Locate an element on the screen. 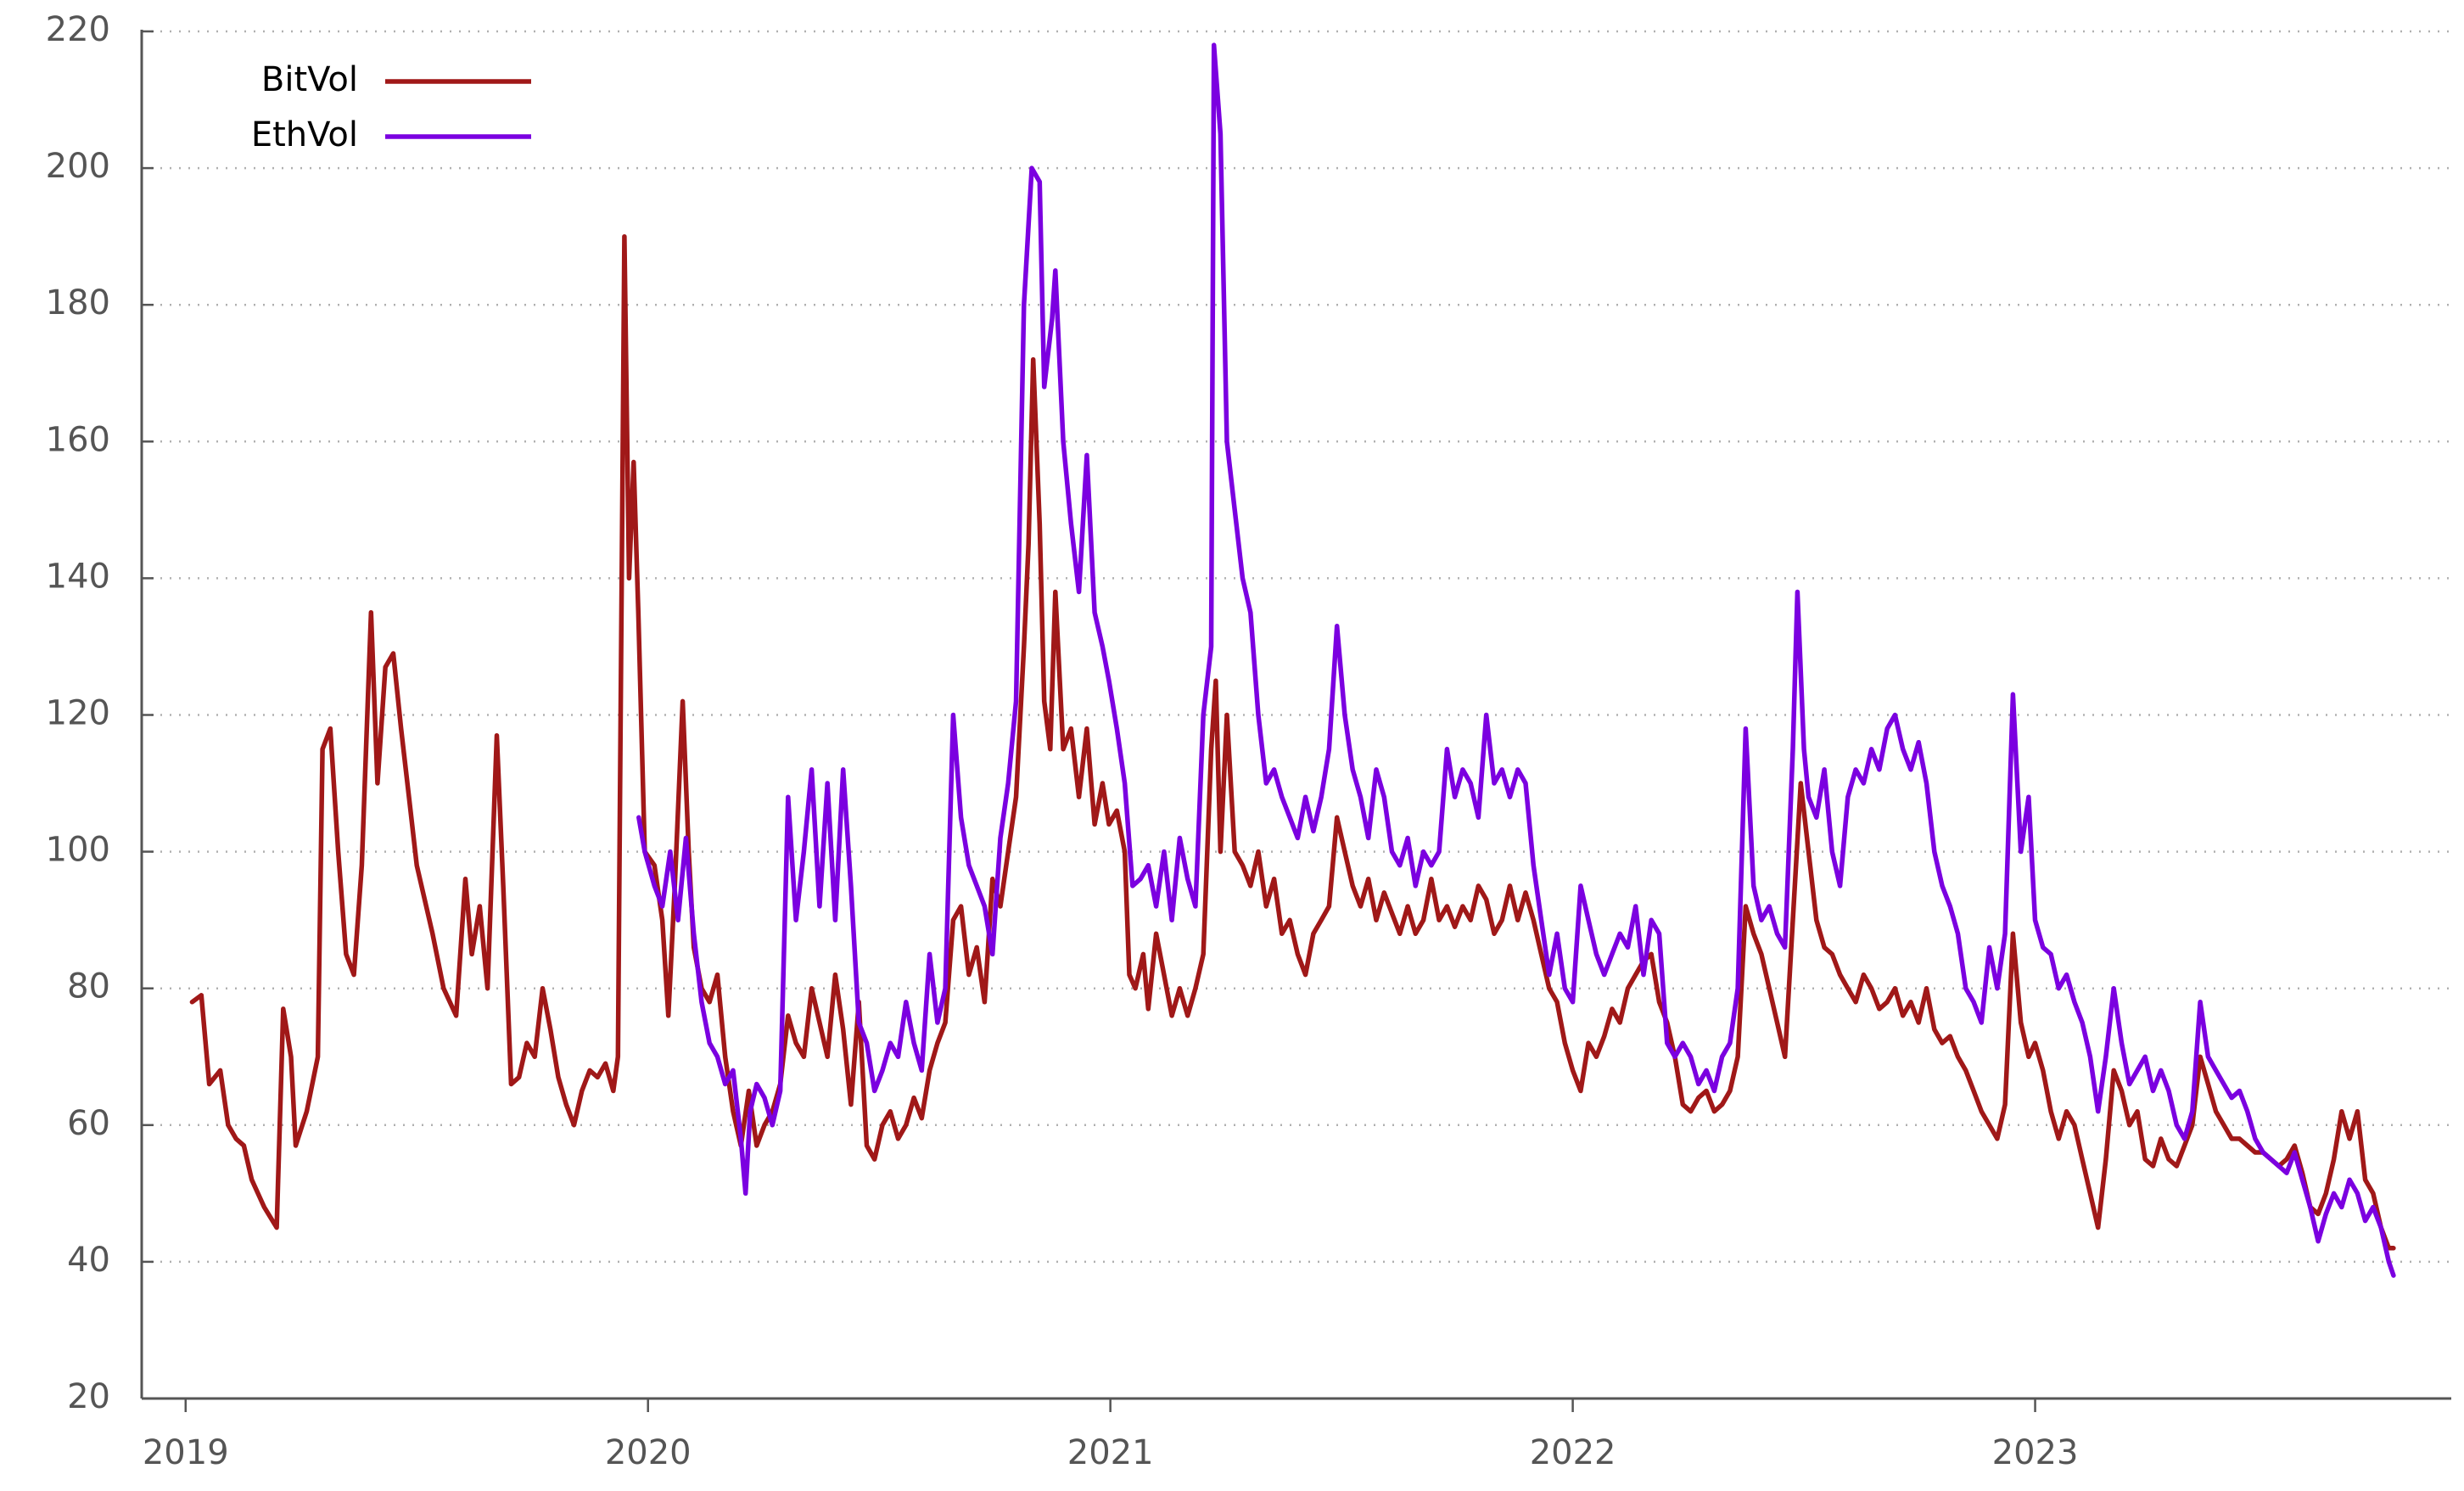  y-tick-label: 180 is located at coordinates (78, 302).